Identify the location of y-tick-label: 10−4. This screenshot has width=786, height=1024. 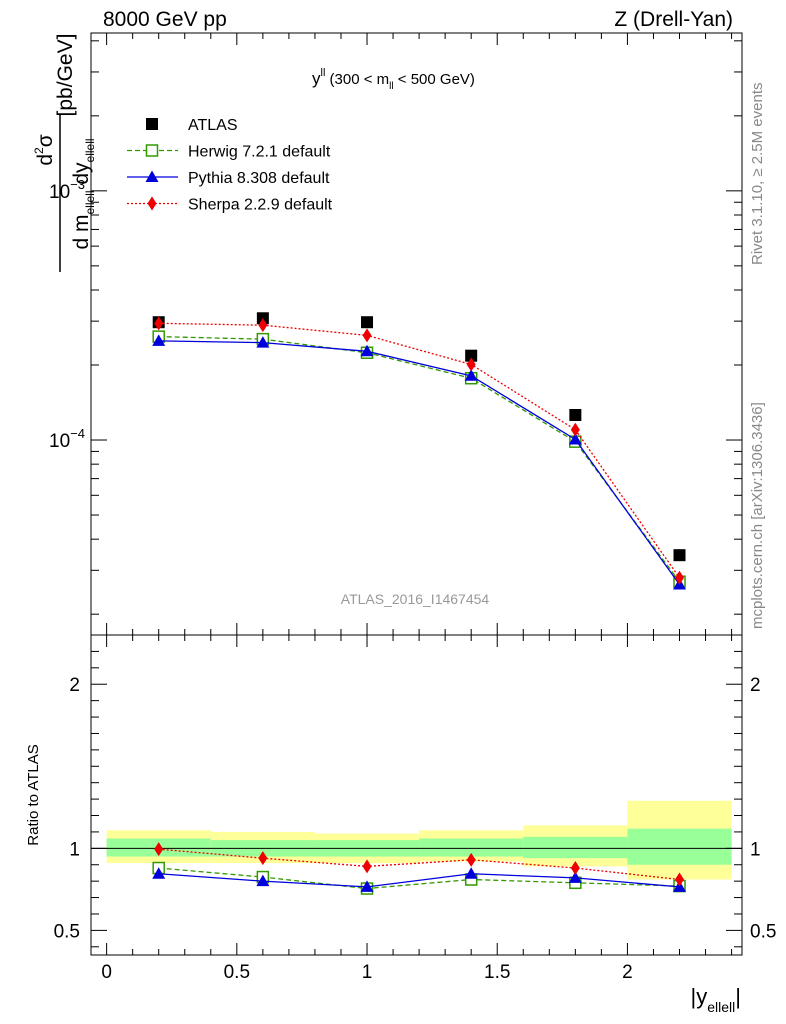
(67, 439).